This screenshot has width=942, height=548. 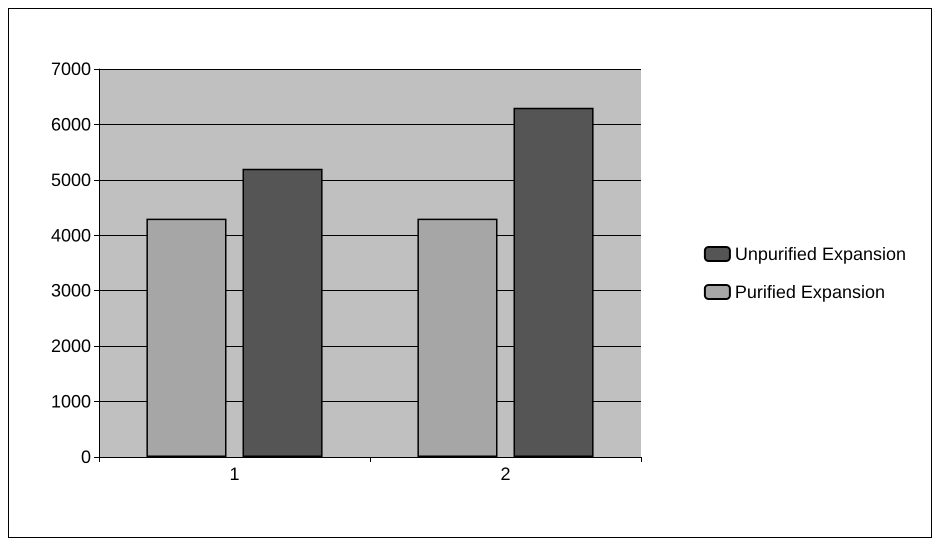 What do you see at coordinates (70, 290) in the screenshot?
I see `y-tick-label: 3000` at bounding box center [70, 290].